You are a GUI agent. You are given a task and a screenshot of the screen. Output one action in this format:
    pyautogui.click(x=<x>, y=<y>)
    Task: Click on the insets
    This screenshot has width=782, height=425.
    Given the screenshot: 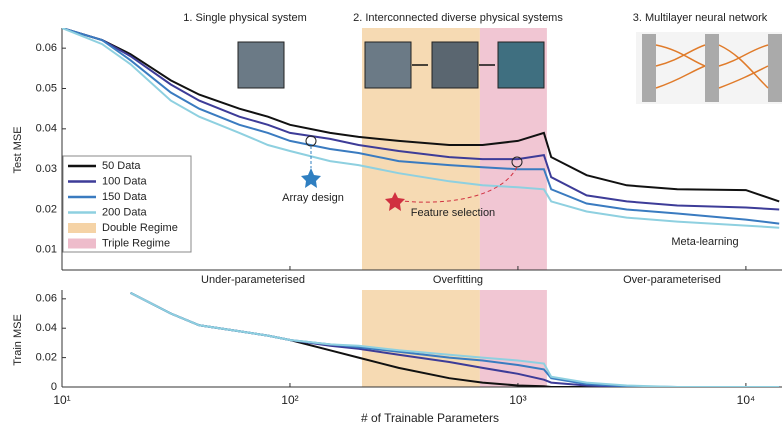 What is the action you would take?
    pyautogui.click(x=509, y=68)
    